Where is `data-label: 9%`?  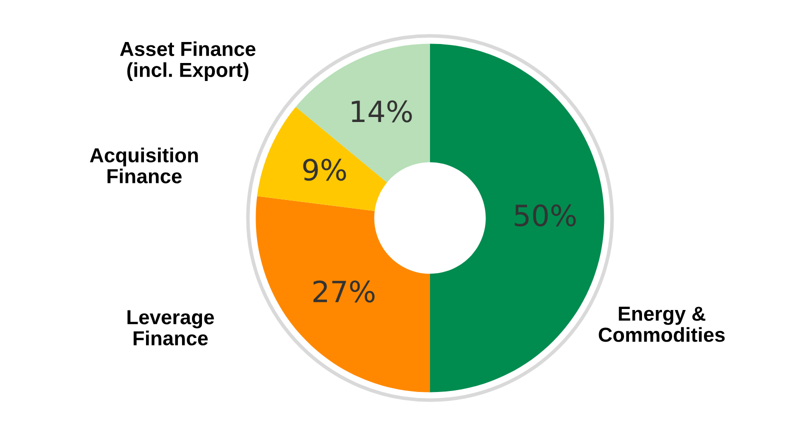 data-label: 9% is located at coordinates (324, 169).